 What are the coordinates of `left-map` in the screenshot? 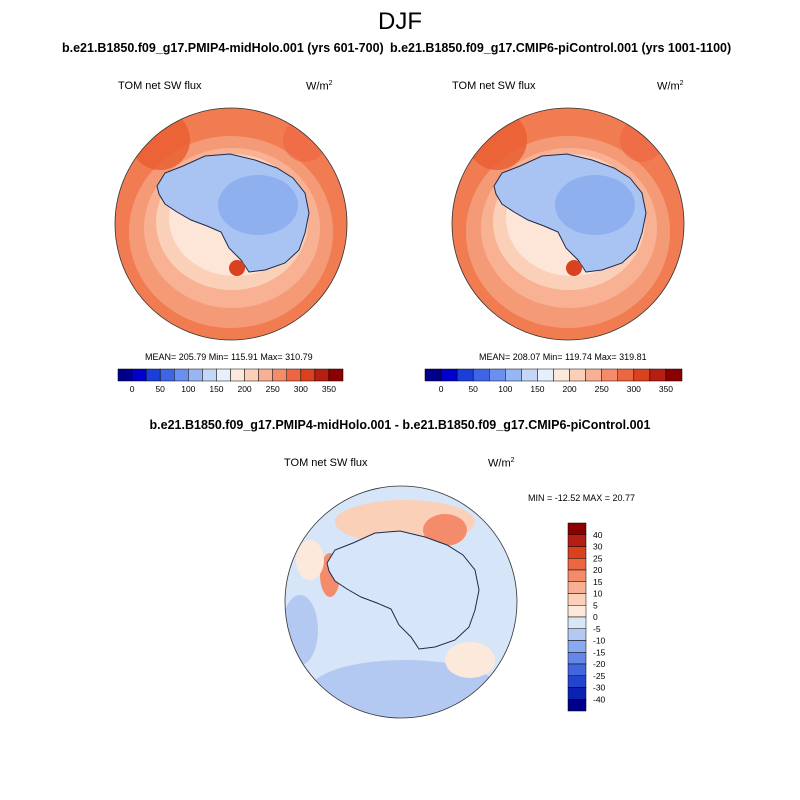 It's located at (231, 224).